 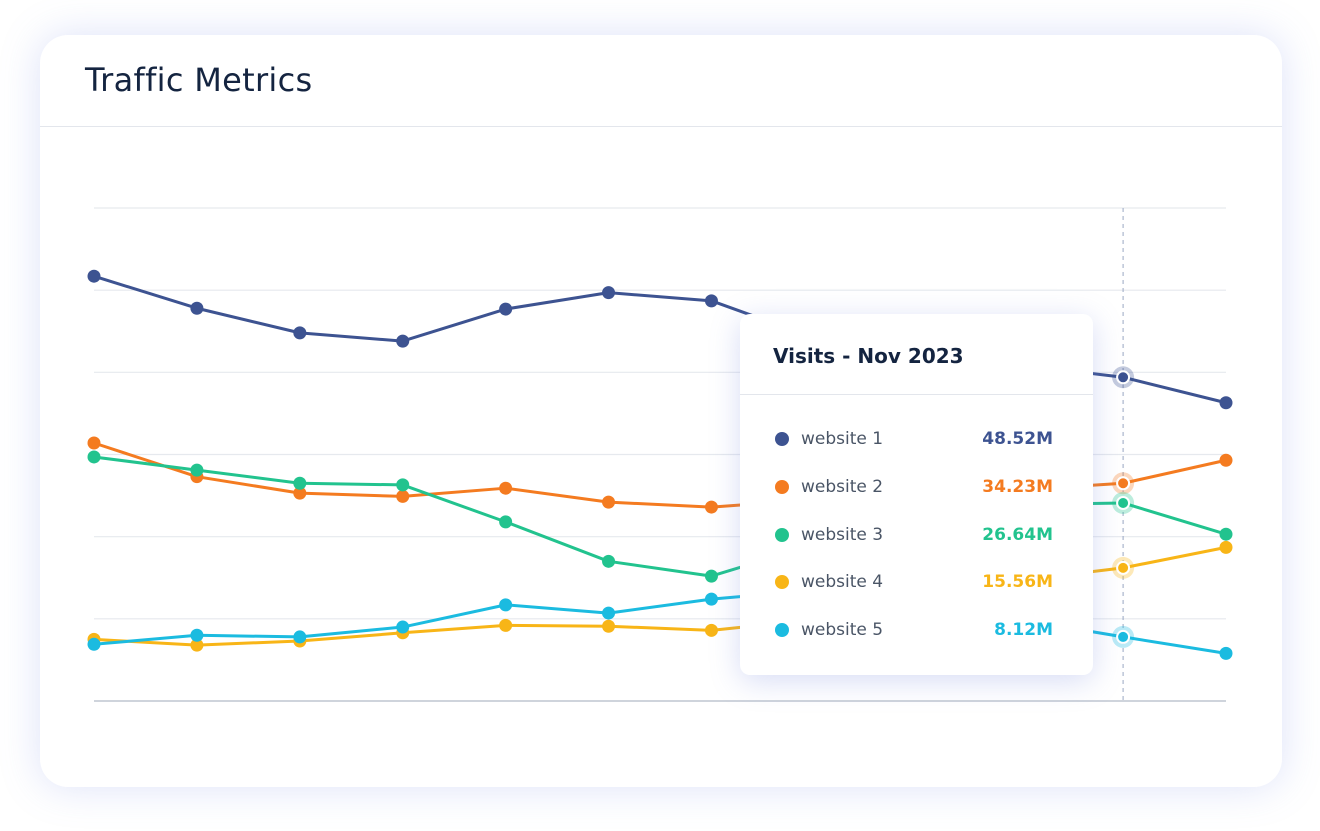 I want to click on tooltip-value: 8.12M, so click(x=1023, y=630).